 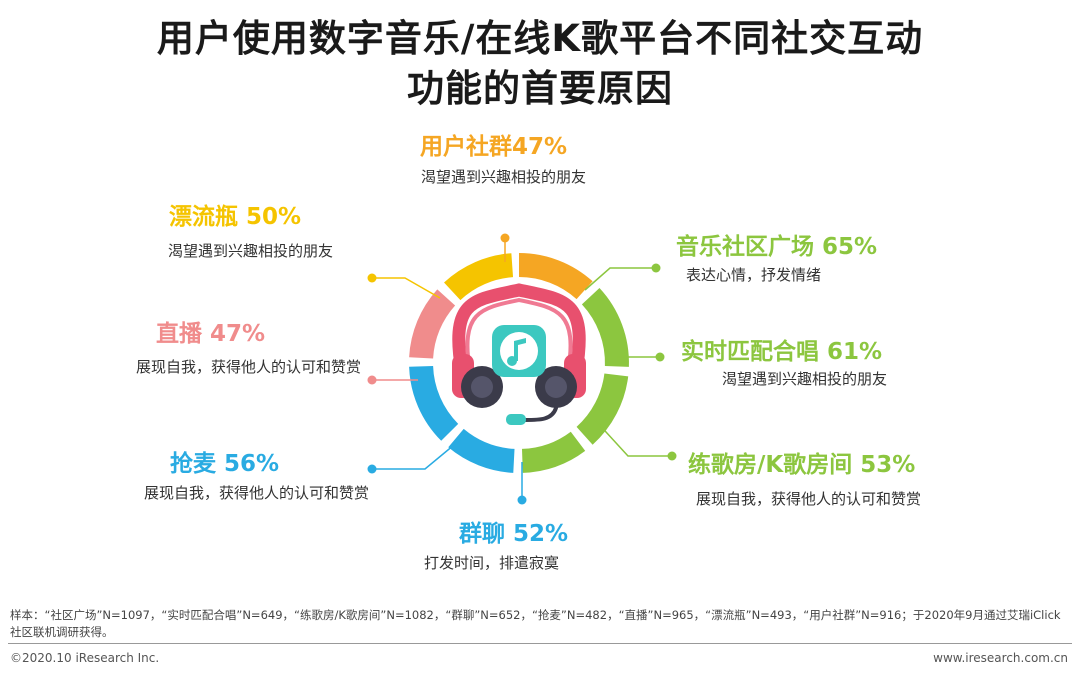 I want to click on label-drift-bottle: 漂流瓶 50%, so click(x=235, y=217).